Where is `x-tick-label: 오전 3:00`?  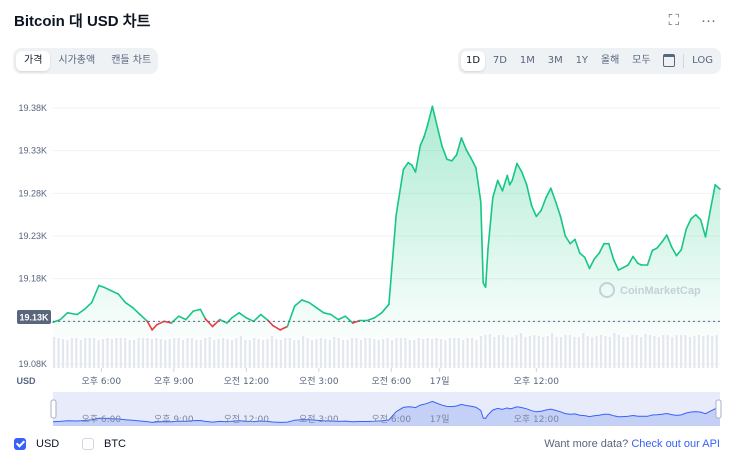
x-tick-label: 오전 3:00 is located at coordinates (319, 381).